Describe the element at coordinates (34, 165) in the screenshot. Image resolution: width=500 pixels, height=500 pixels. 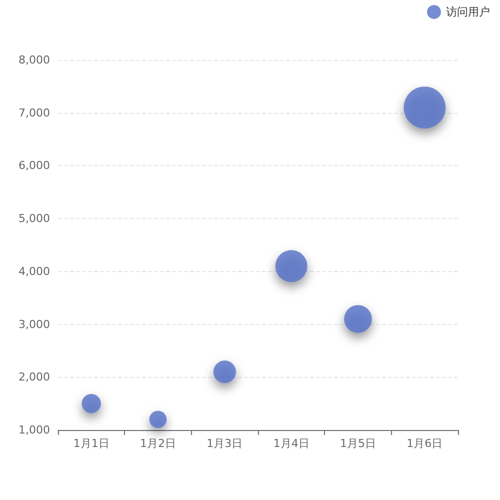
I see `y-tick-label: 6,000` at that location.